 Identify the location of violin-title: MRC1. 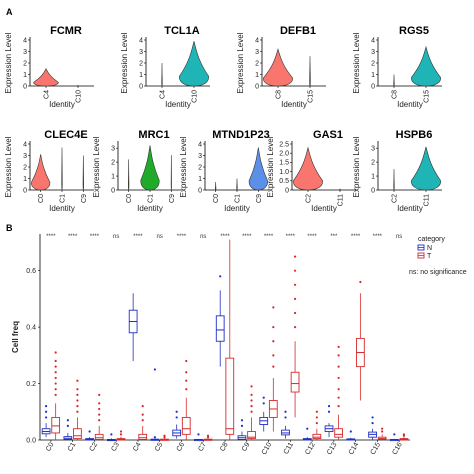
(153, 135).